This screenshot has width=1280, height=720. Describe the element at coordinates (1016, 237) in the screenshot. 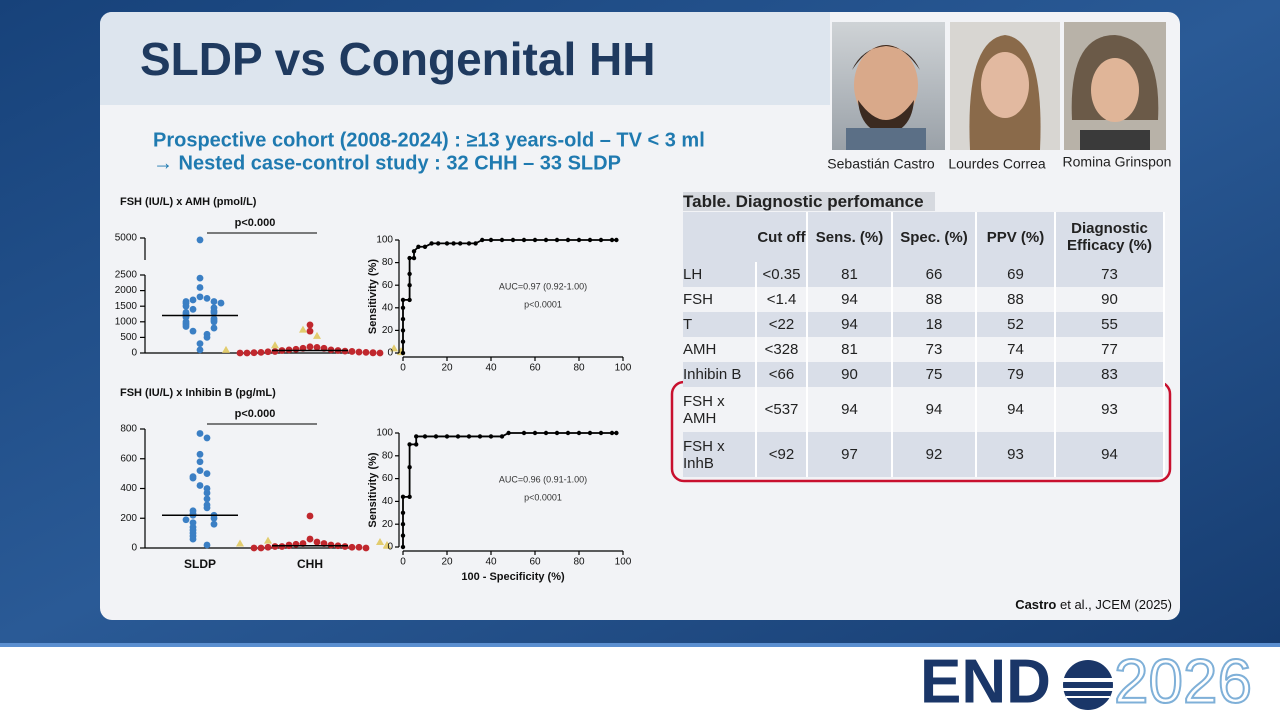

I see `column-header: PPV (%)` at that location.